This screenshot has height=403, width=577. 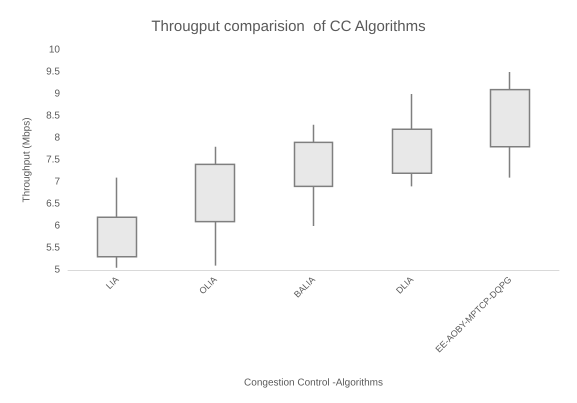 I want to click on y-tick-label: 9.5, so click(x=53, y=72).